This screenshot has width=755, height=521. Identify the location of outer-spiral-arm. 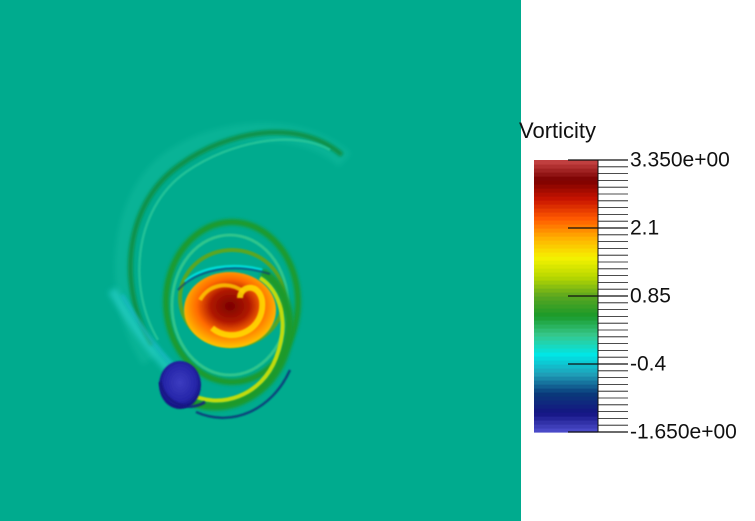
(235, 238).